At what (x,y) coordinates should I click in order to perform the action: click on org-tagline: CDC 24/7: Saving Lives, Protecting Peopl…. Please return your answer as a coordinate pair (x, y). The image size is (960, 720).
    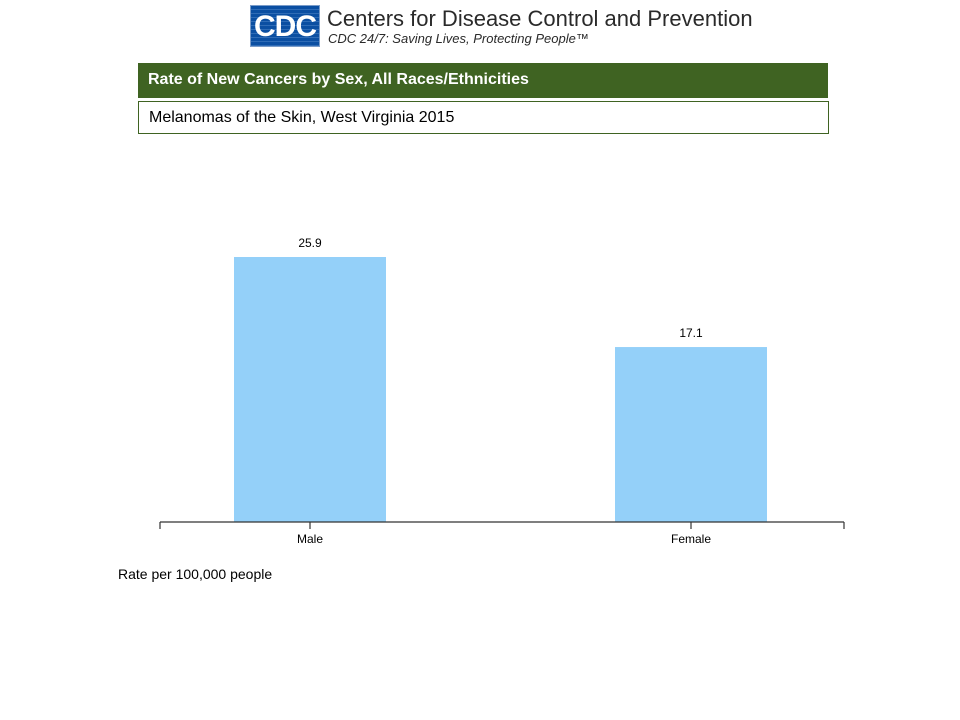
    Looking at the image, I should click on (458, 38).